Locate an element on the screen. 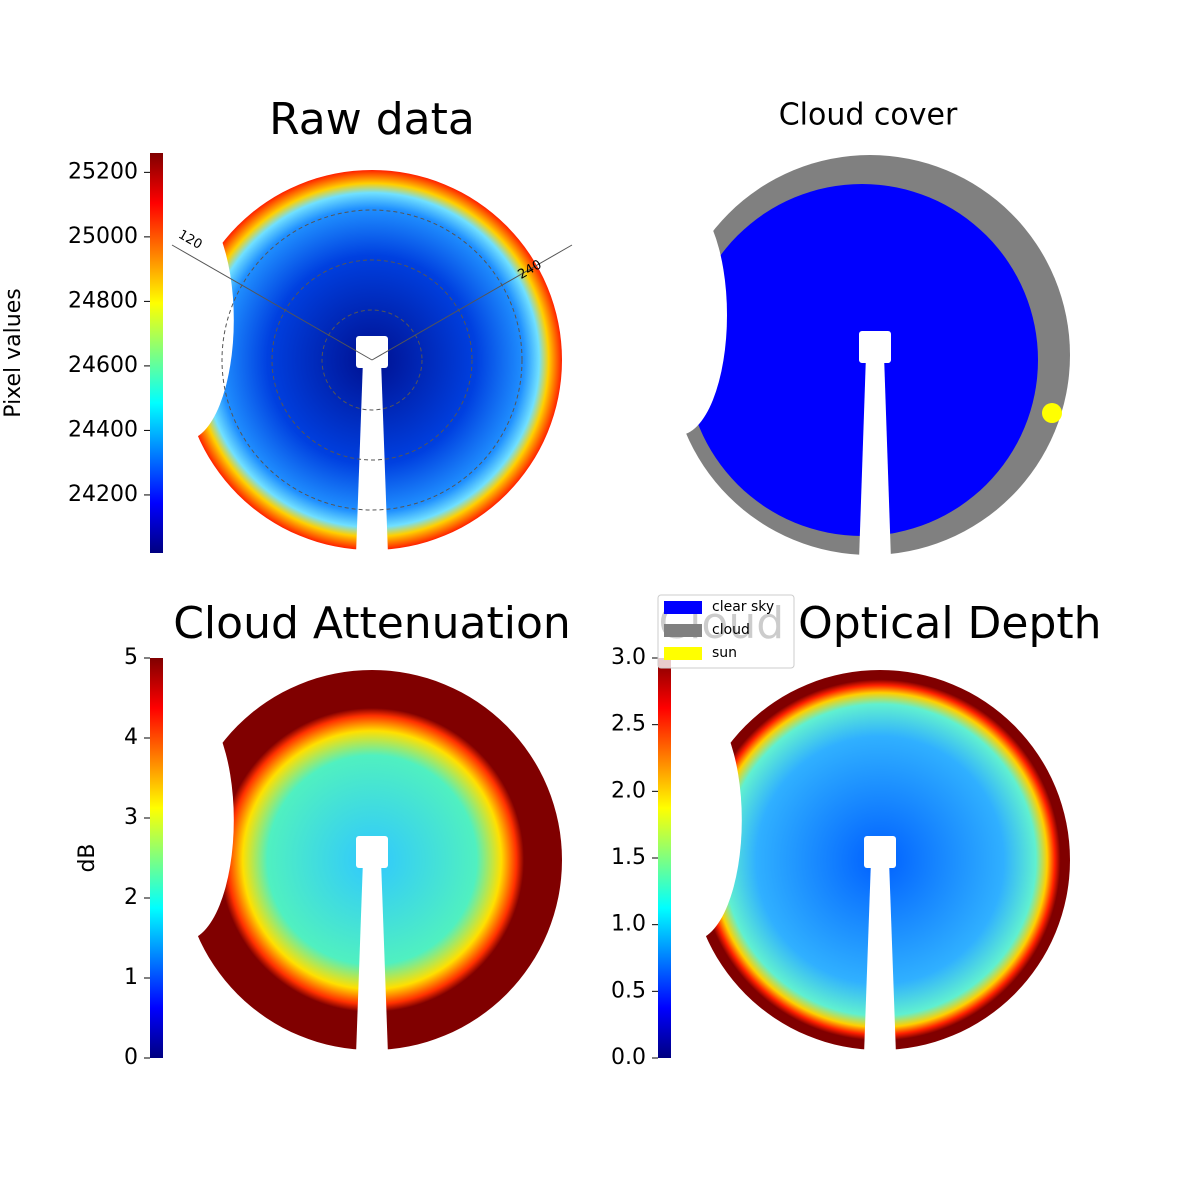 Image resolution: width=1200 pixels, height=1200 pixels. colorbar-tick-label: 24200 is located at coordinates (103, 494).